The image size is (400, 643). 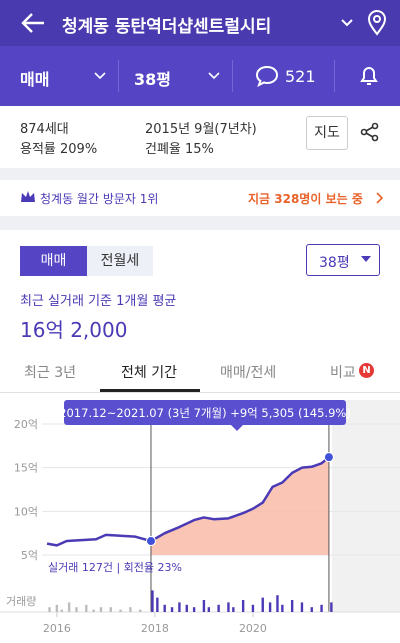 I want to click on top-bar: 청계동 동탄역더샵센트럴시티, so click(x=200, y=23).